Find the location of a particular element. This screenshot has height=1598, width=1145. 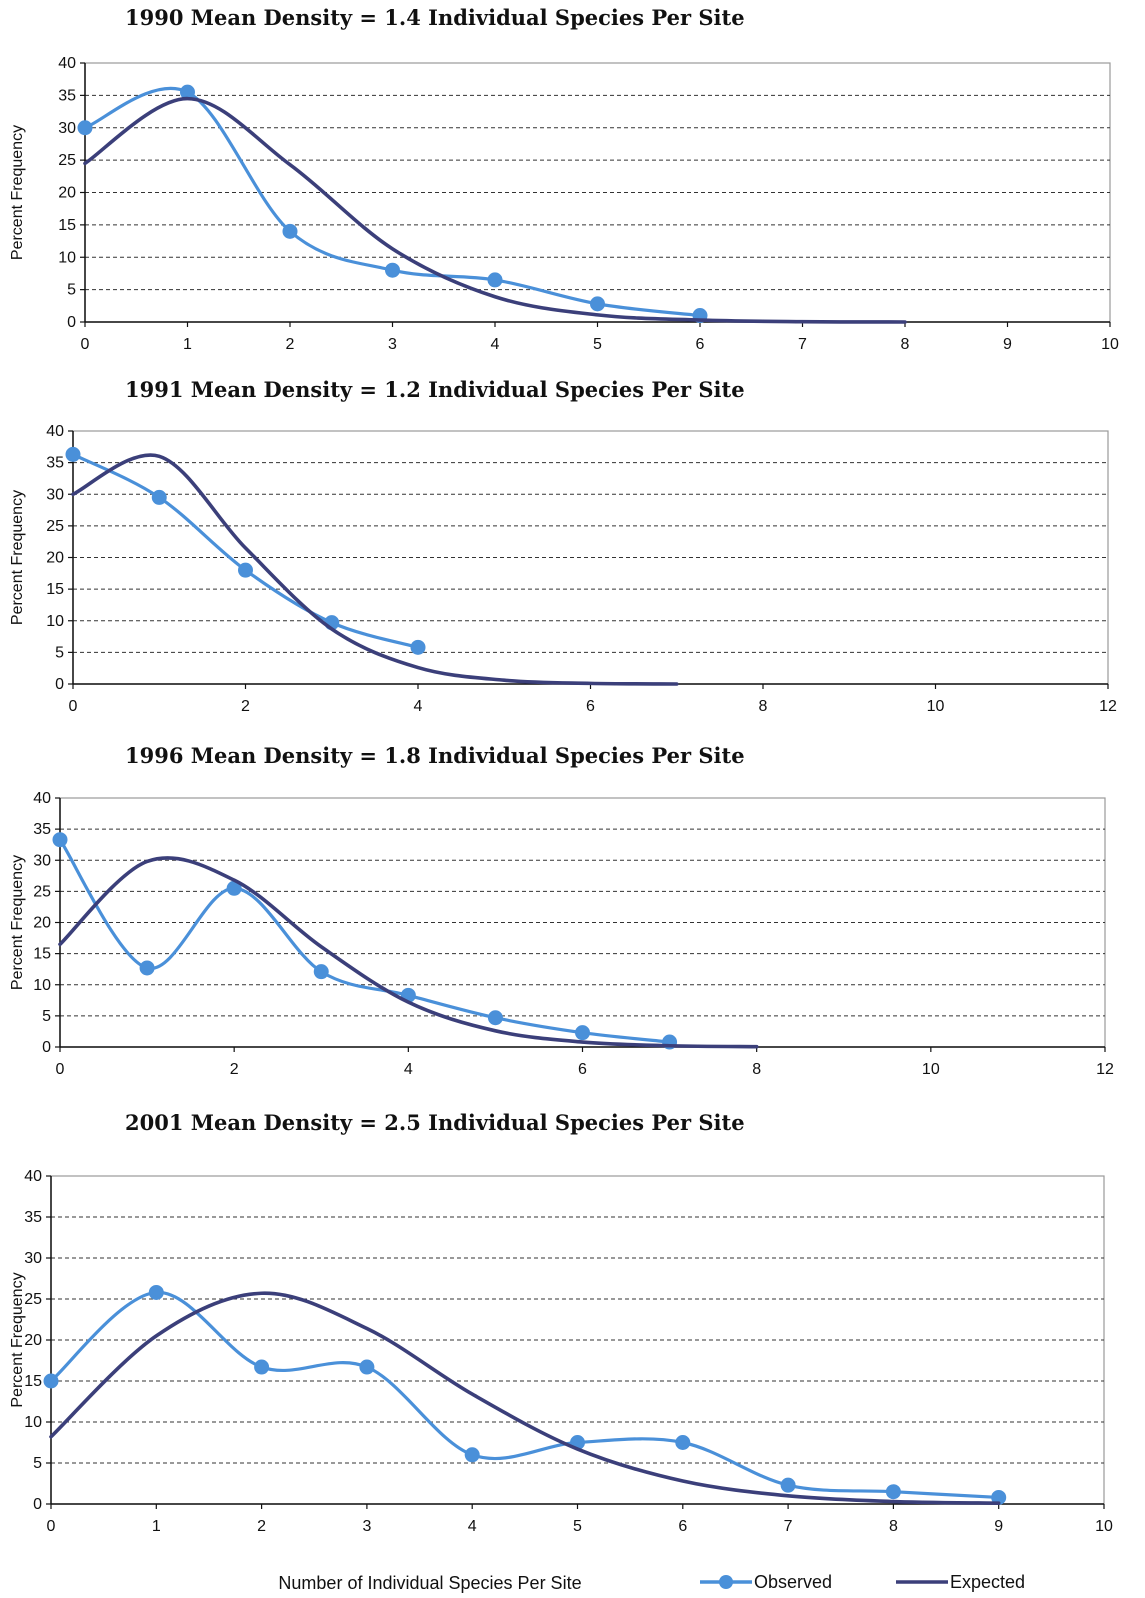

legend-label-expected: Expected is located at coordinates (987, 1582).